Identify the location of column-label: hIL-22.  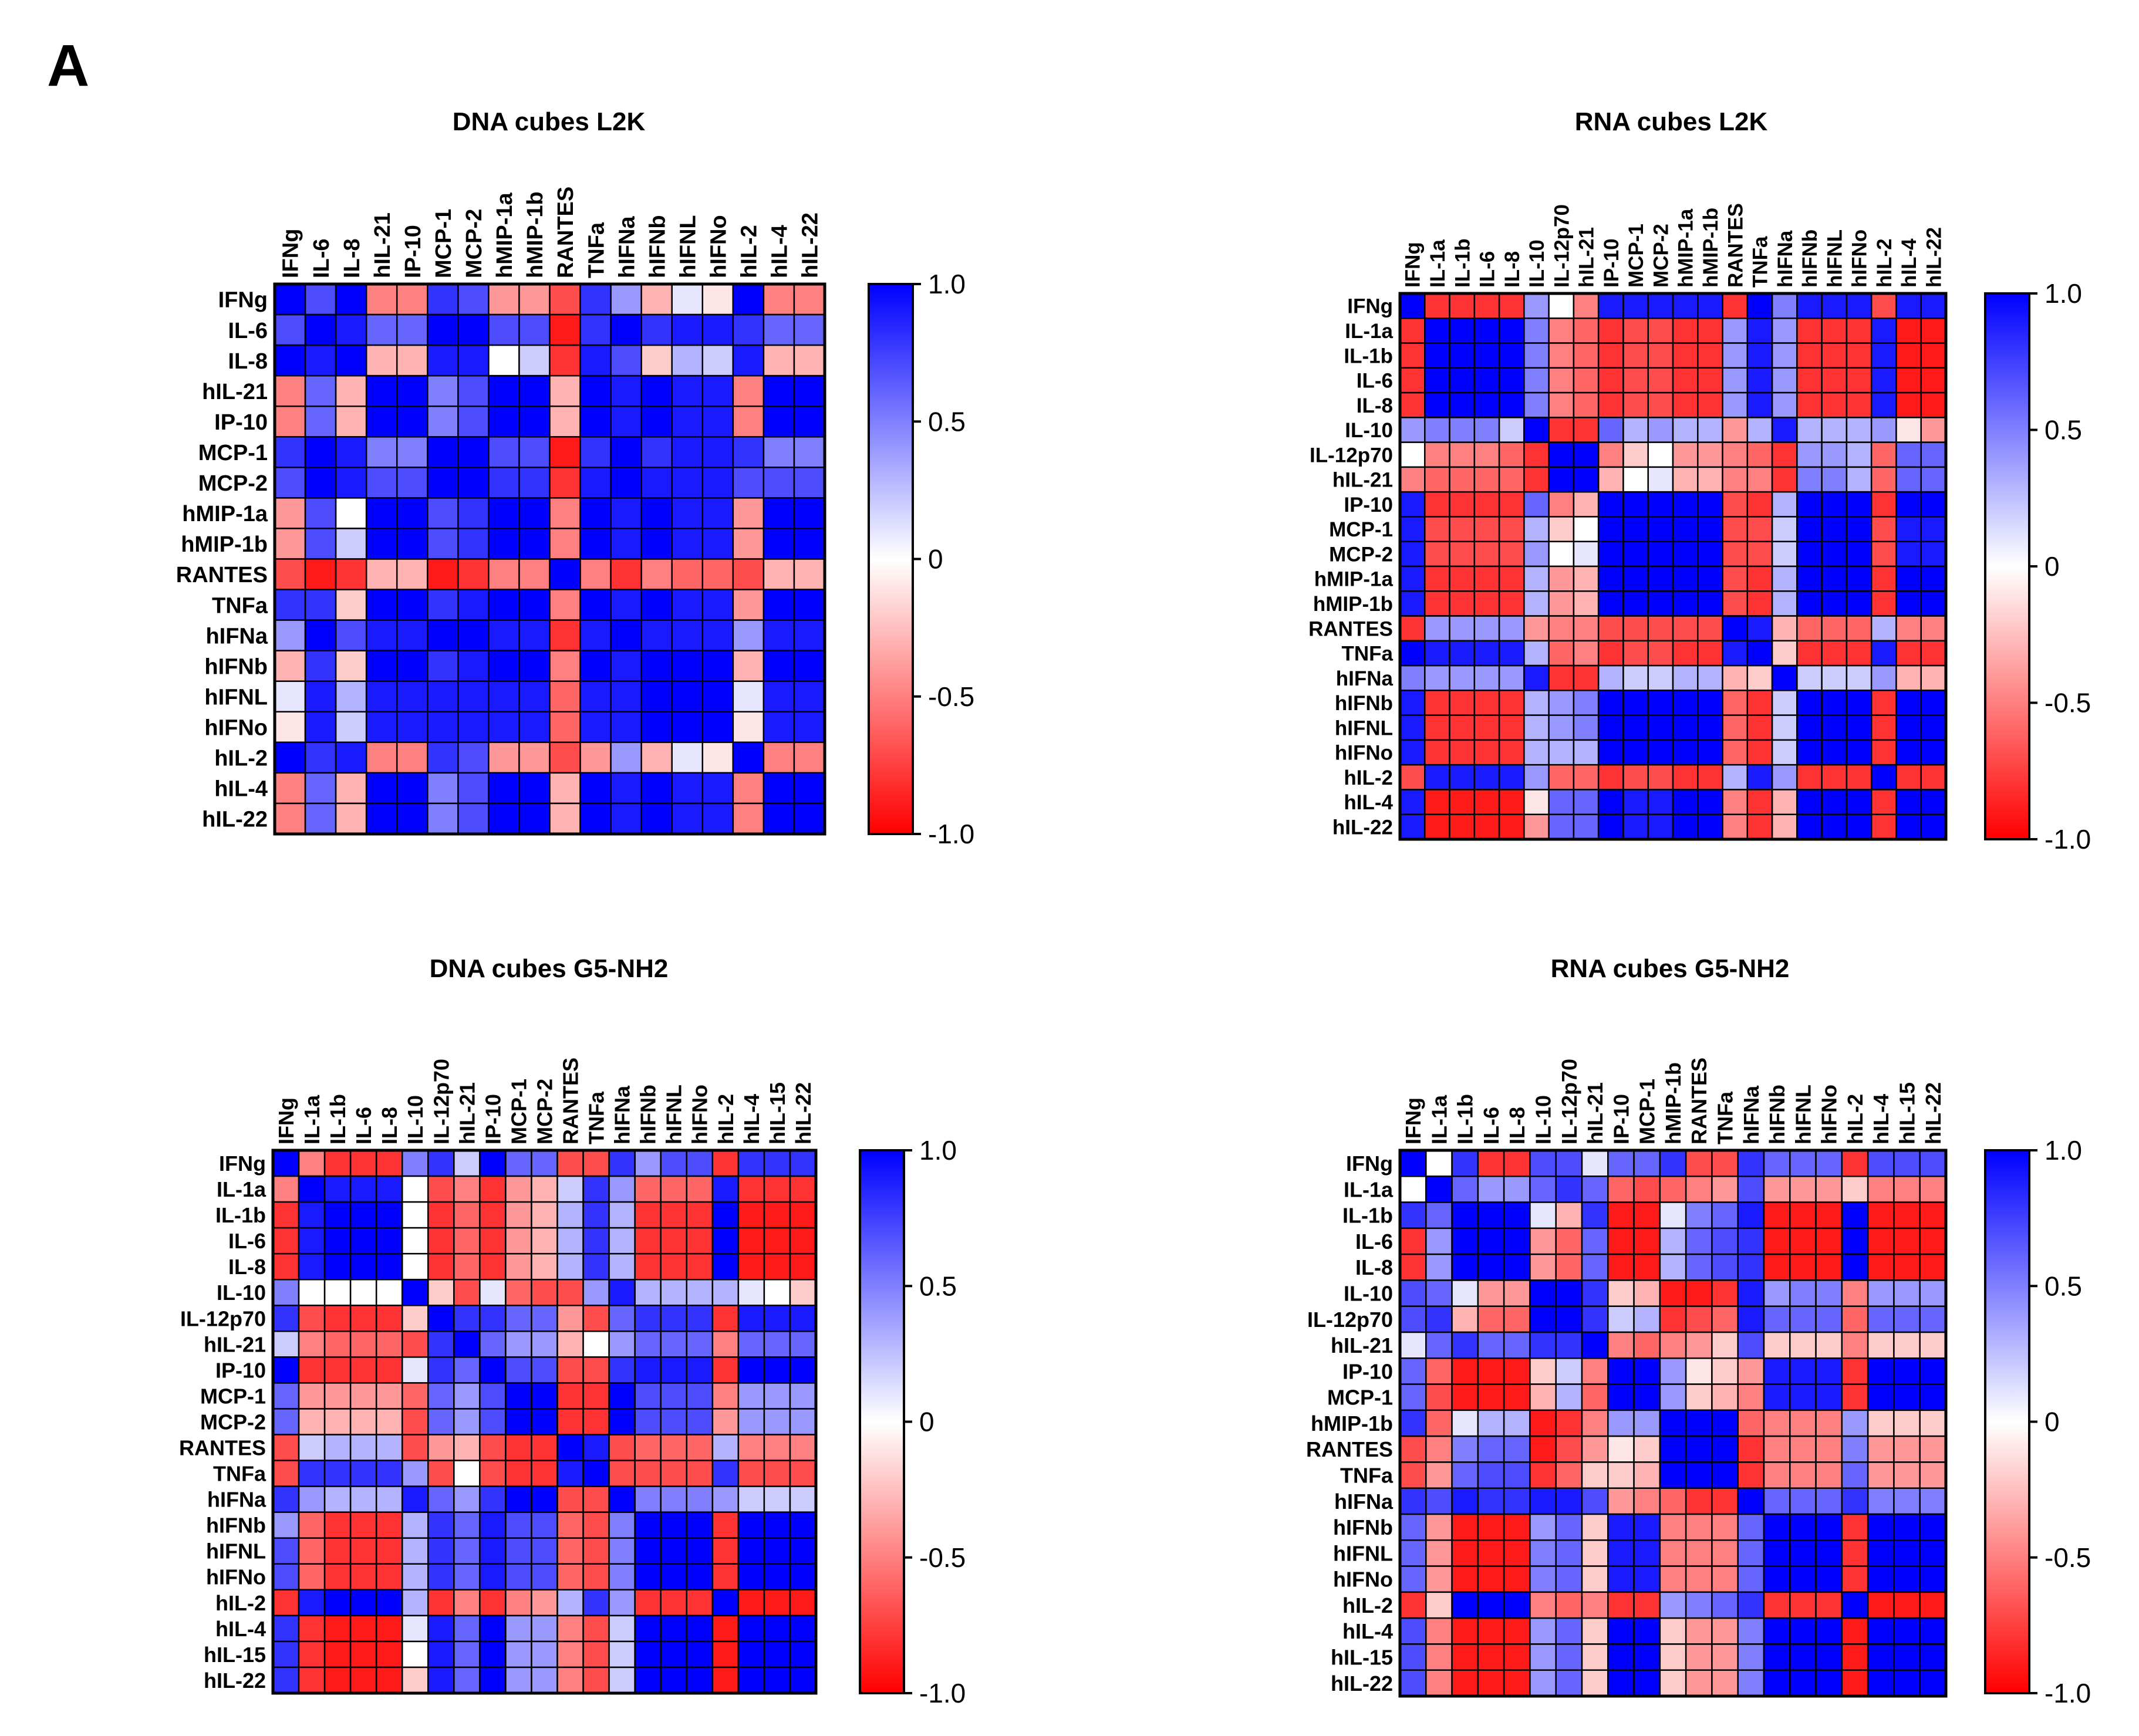
(1933, 257).